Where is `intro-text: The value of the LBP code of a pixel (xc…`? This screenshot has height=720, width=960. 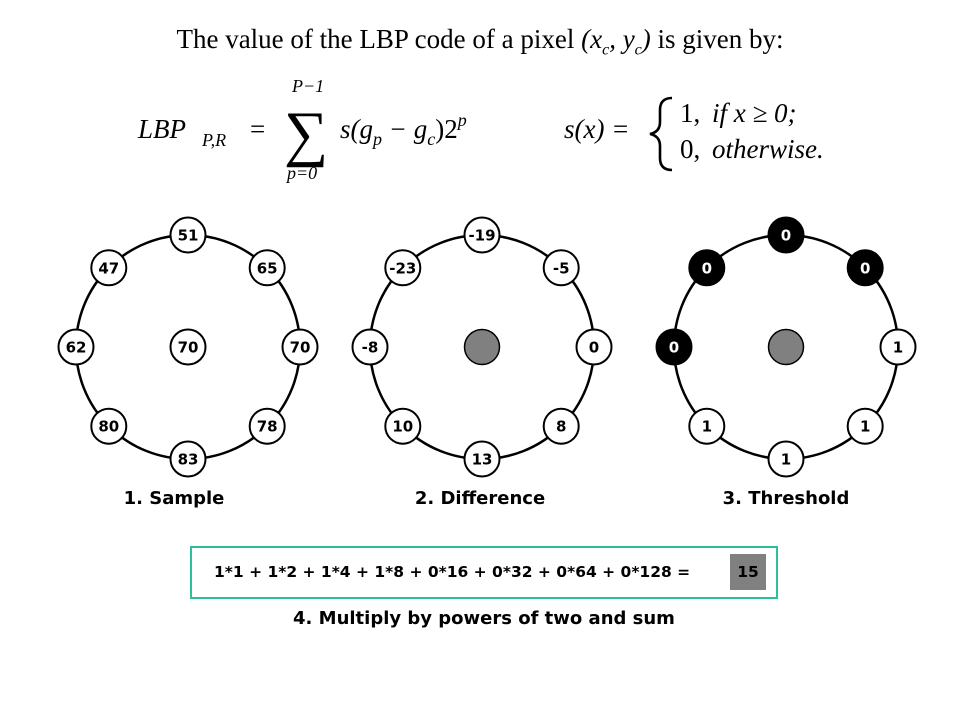 intro-text: The value of the LBP code of a pixel (xc… is located at coordinates (480, 41).